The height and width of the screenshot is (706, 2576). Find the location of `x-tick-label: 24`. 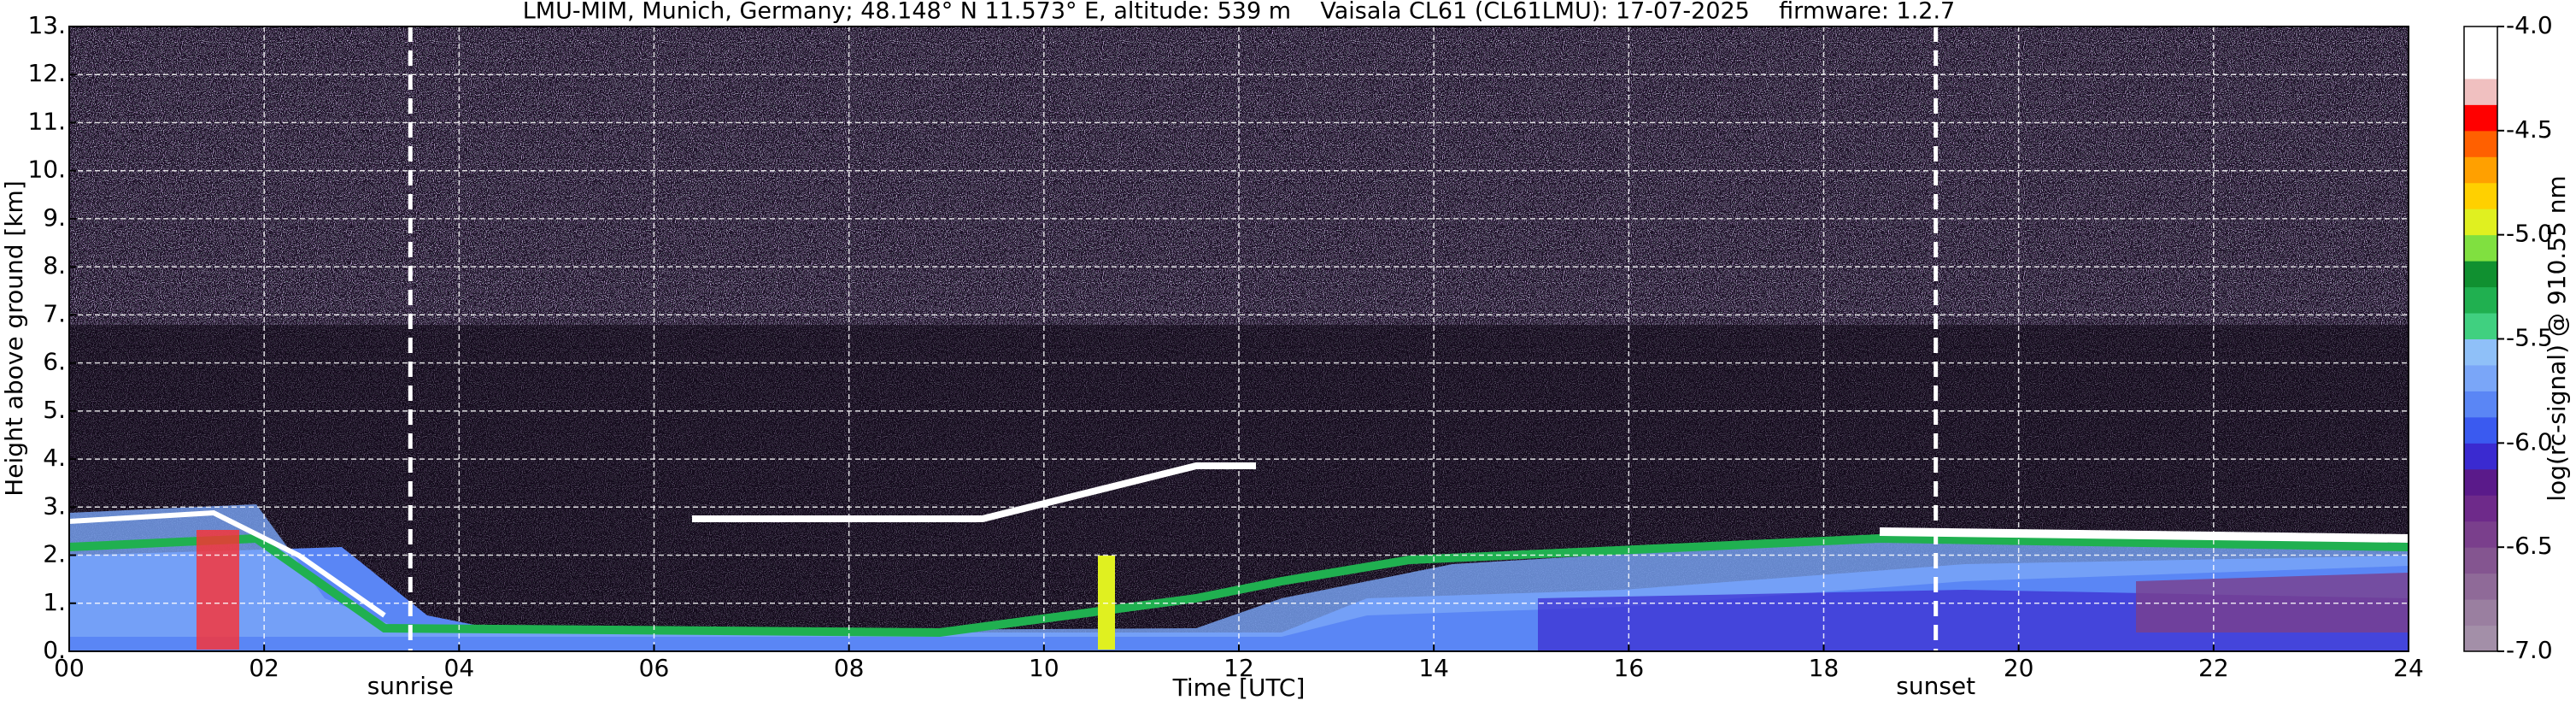

x-tick-label: 24 is located at coordinates (2408, 668).